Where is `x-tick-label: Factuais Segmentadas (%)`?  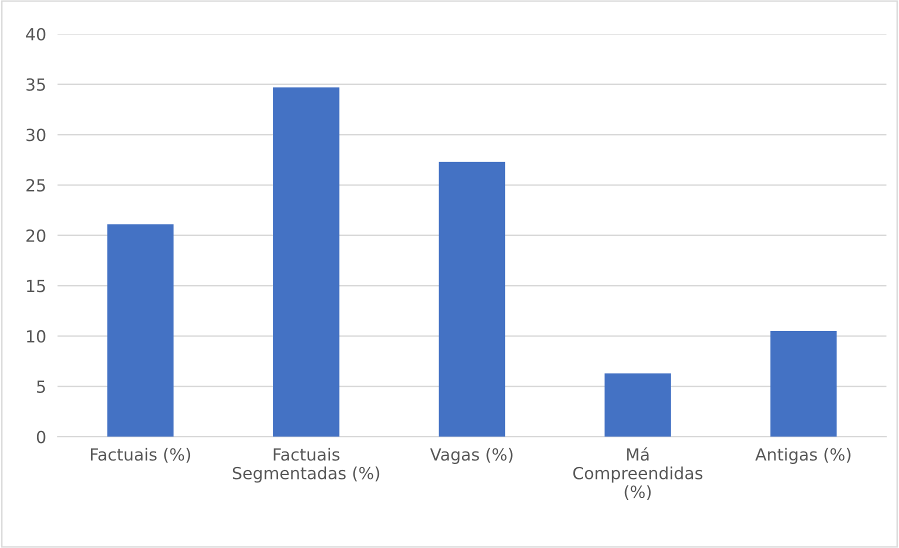
x-tick-label: Factuais Segmentadas (%) is located at coordinates (306, 465).